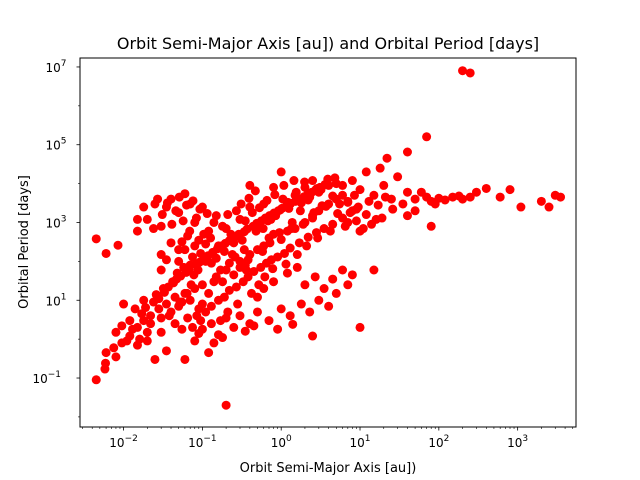 The width and height of the screenshot is (640, 480). I want to click on x-tick-label-2: 10⁰, so click(281, 442).